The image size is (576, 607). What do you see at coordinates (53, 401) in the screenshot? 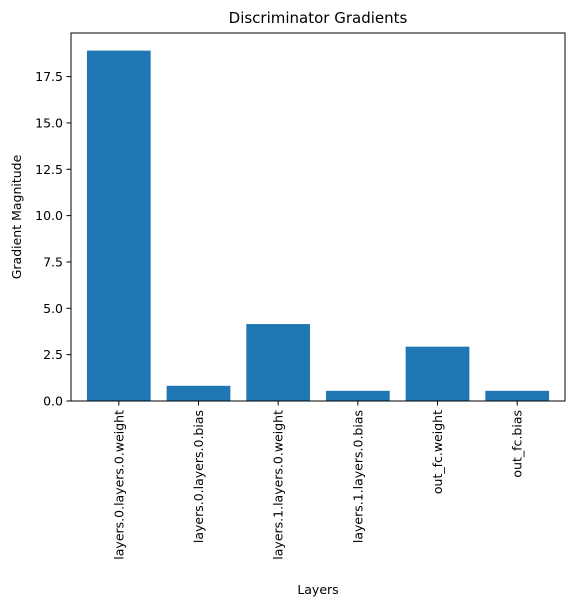
I see `y-tick-label: 0.0` at bounding box center [53, 401].